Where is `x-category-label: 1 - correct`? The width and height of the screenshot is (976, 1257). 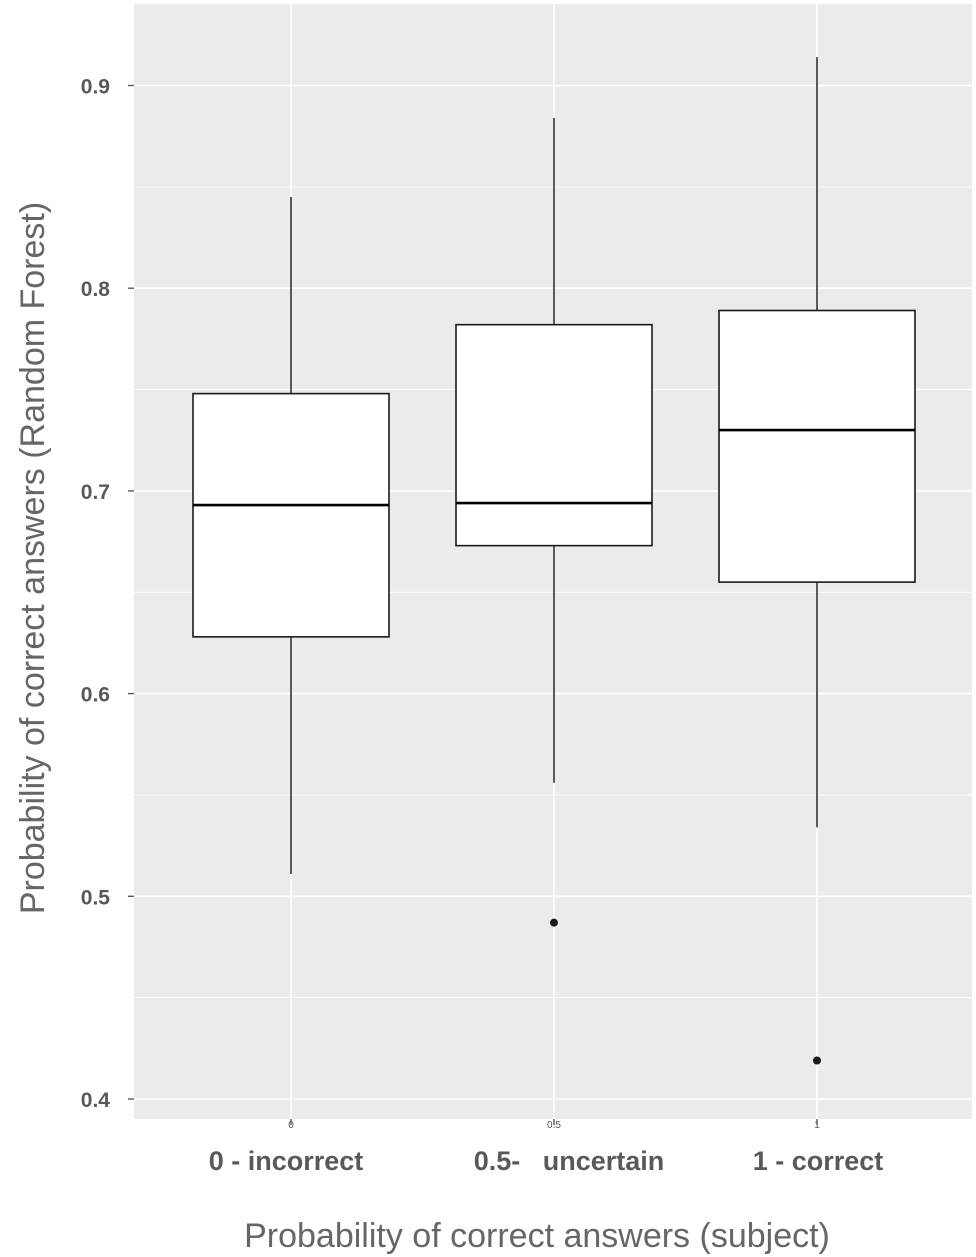
x-category-label: 1 - correct is located at coordinates (818, 1161).